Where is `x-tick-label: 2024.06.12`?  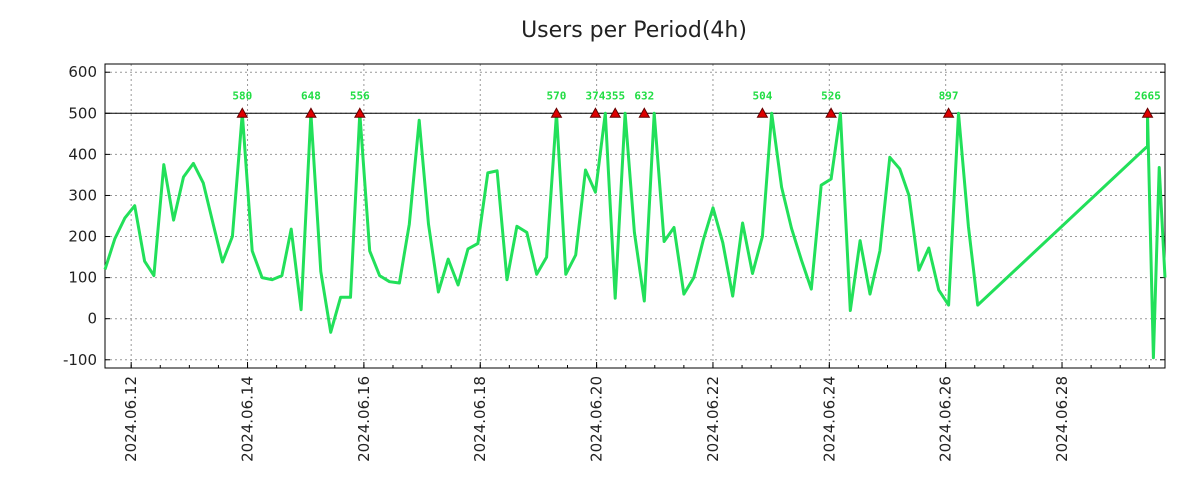
x-tick-label: 2024.06.12 is located at coordinates (131, 419).